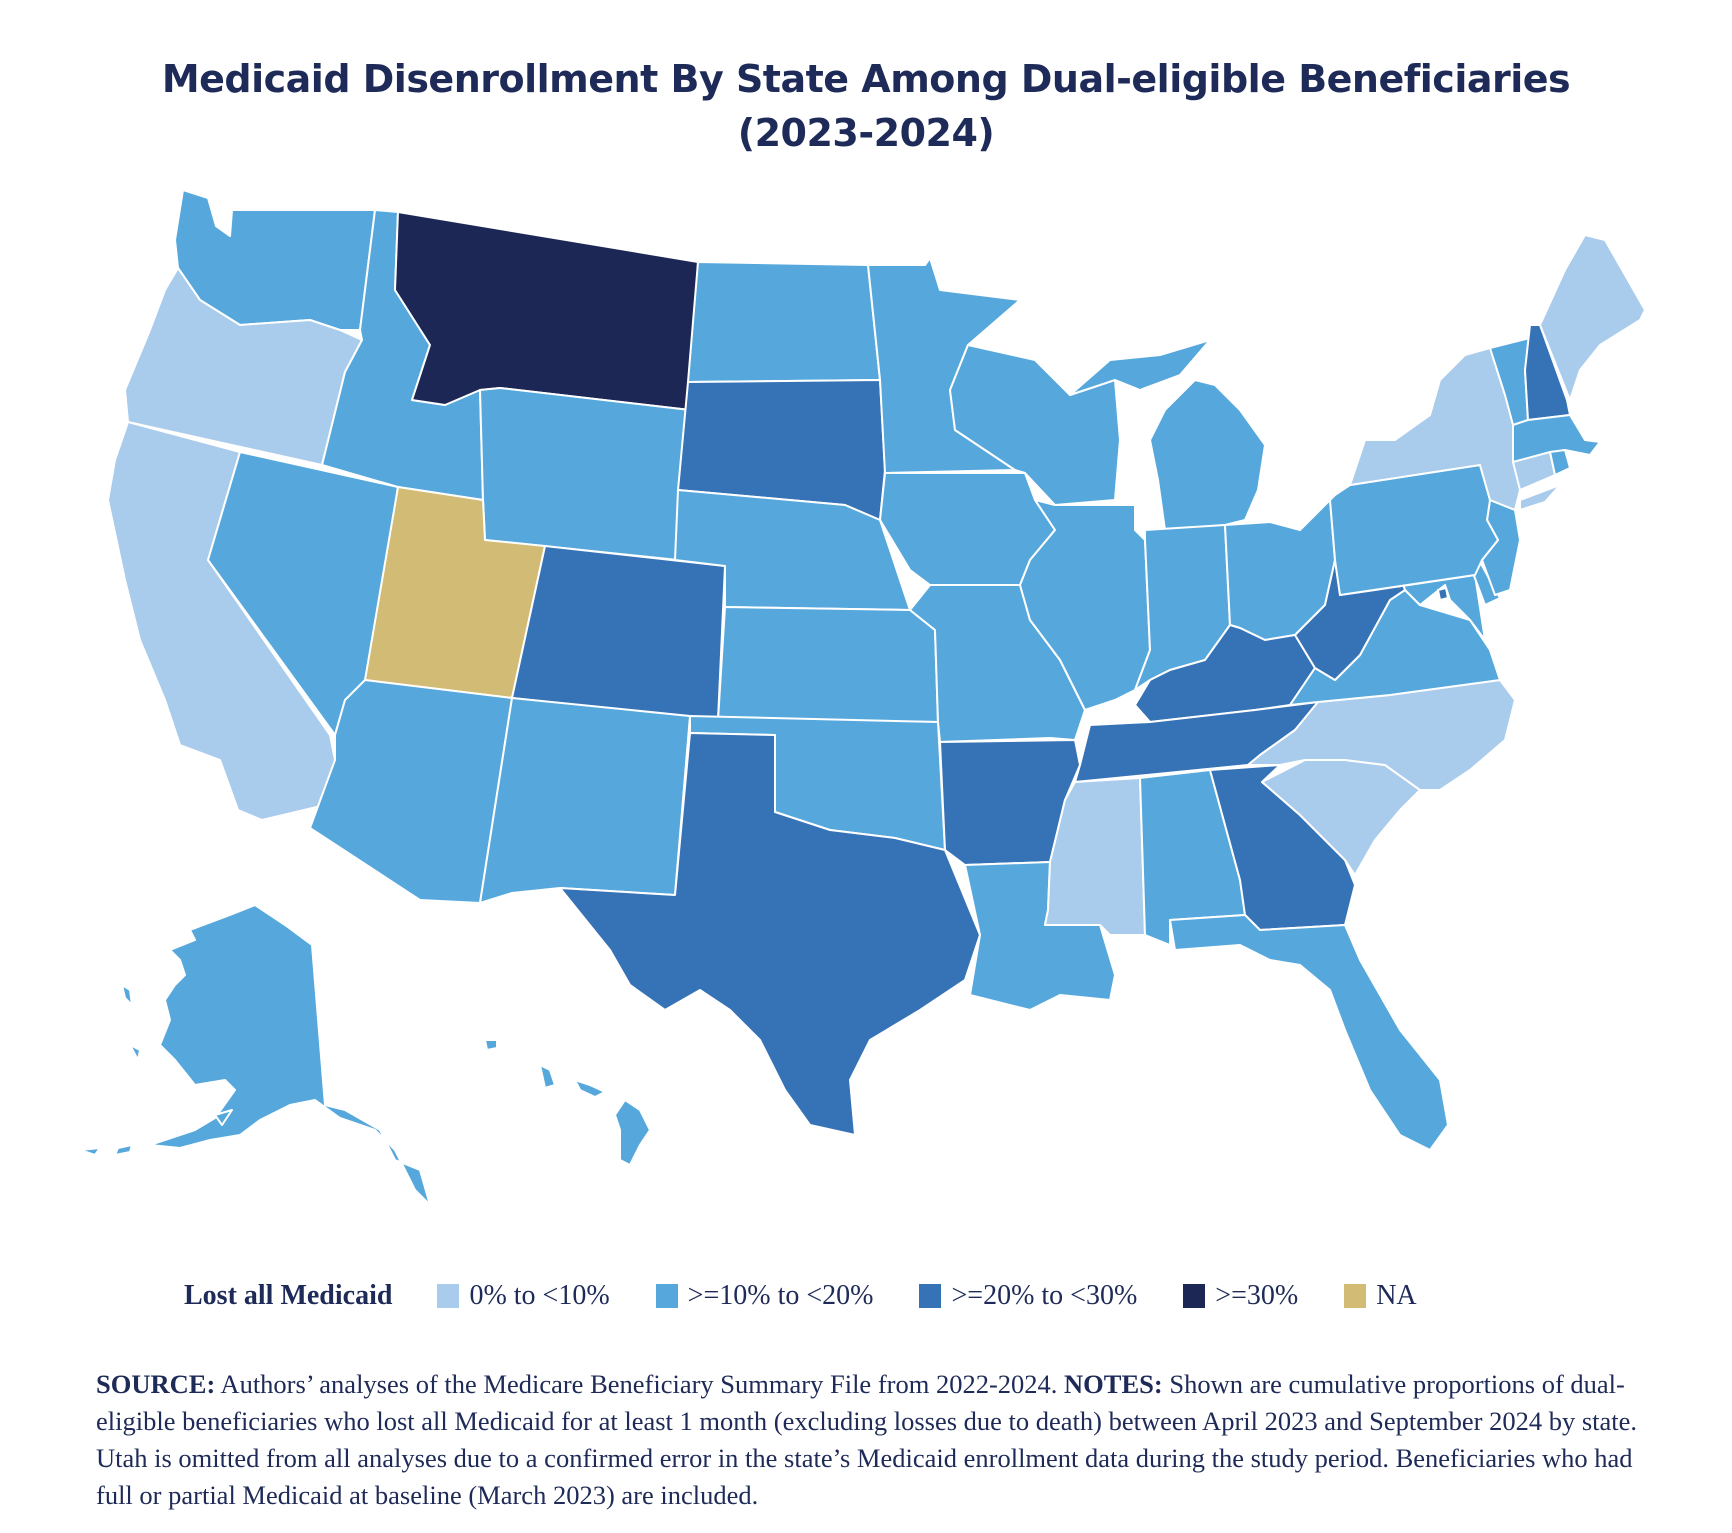  What do you see at coordinates (288, 1295) in the screenshot?
I see `legend-title: Lost all Medicaid` at bounding box center [288, 1295].